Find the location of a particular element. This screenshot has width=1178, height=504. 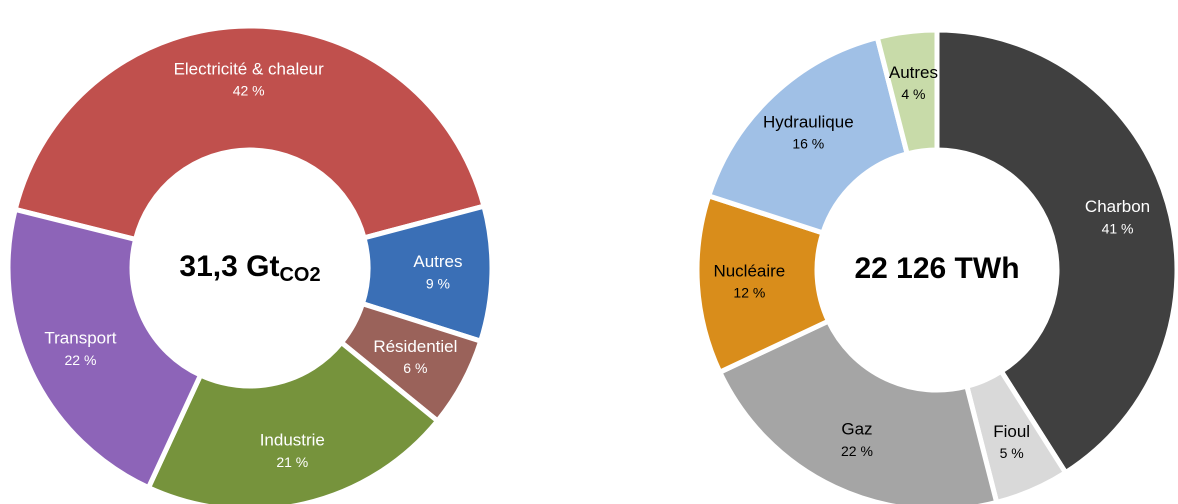

segment-value-label: 9 % is located at coordinates (438, 283).